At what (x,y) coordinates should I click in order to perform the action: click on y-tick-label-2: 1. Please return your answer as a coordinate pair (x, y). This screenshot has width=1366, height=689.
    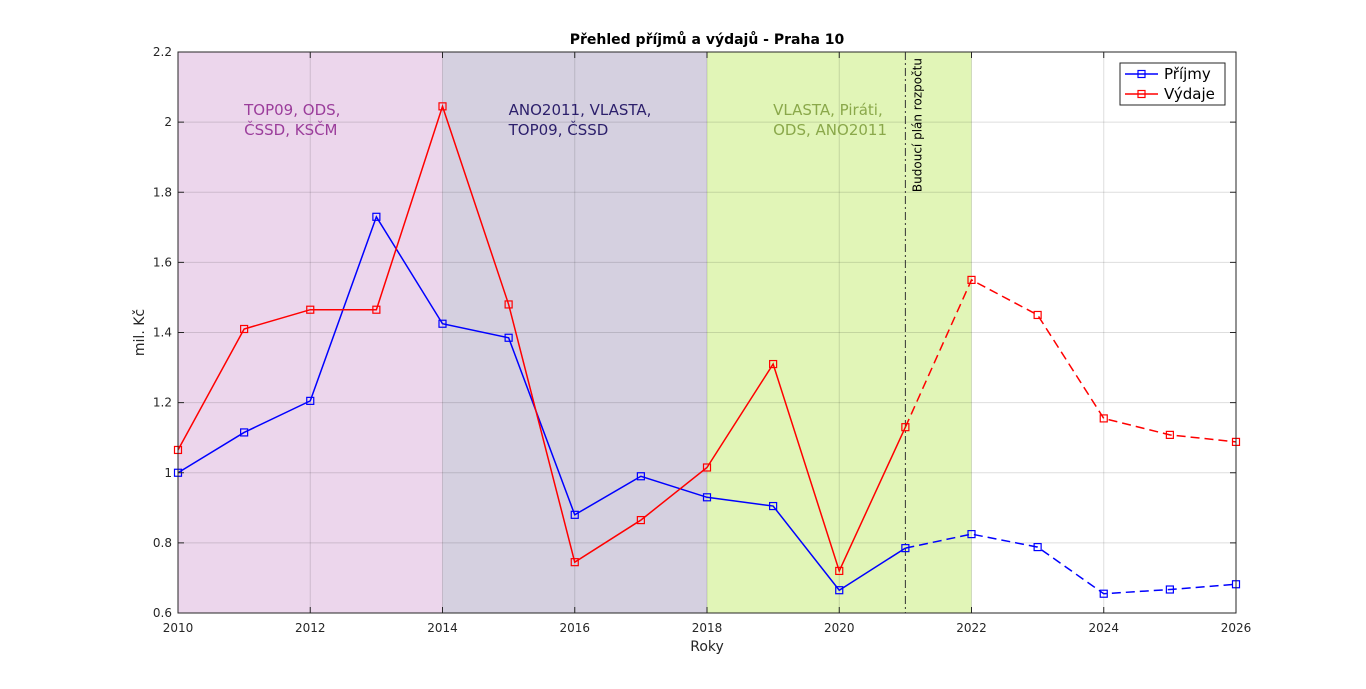
    Looking at the image, I should click on (168, 473).